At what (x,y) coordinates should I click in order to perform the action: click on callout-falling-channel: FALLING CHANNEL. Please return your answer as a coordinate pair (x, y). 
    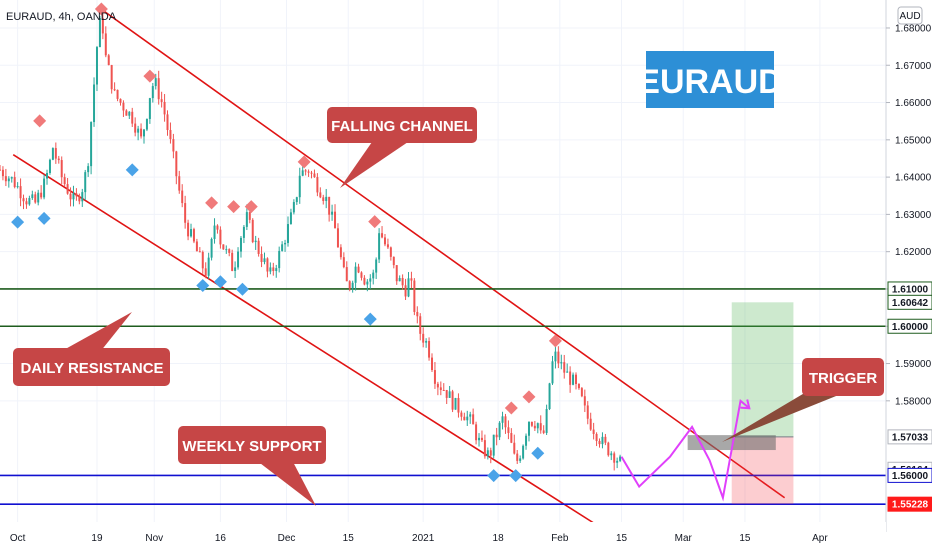
    Looking at the image, I should click on (402, 147).